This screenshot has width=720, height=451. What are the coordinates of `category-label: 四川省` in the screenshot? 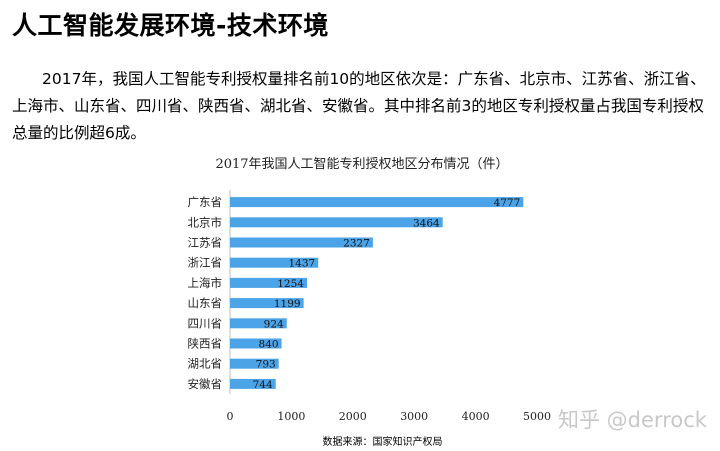 It's located at (205, 323).